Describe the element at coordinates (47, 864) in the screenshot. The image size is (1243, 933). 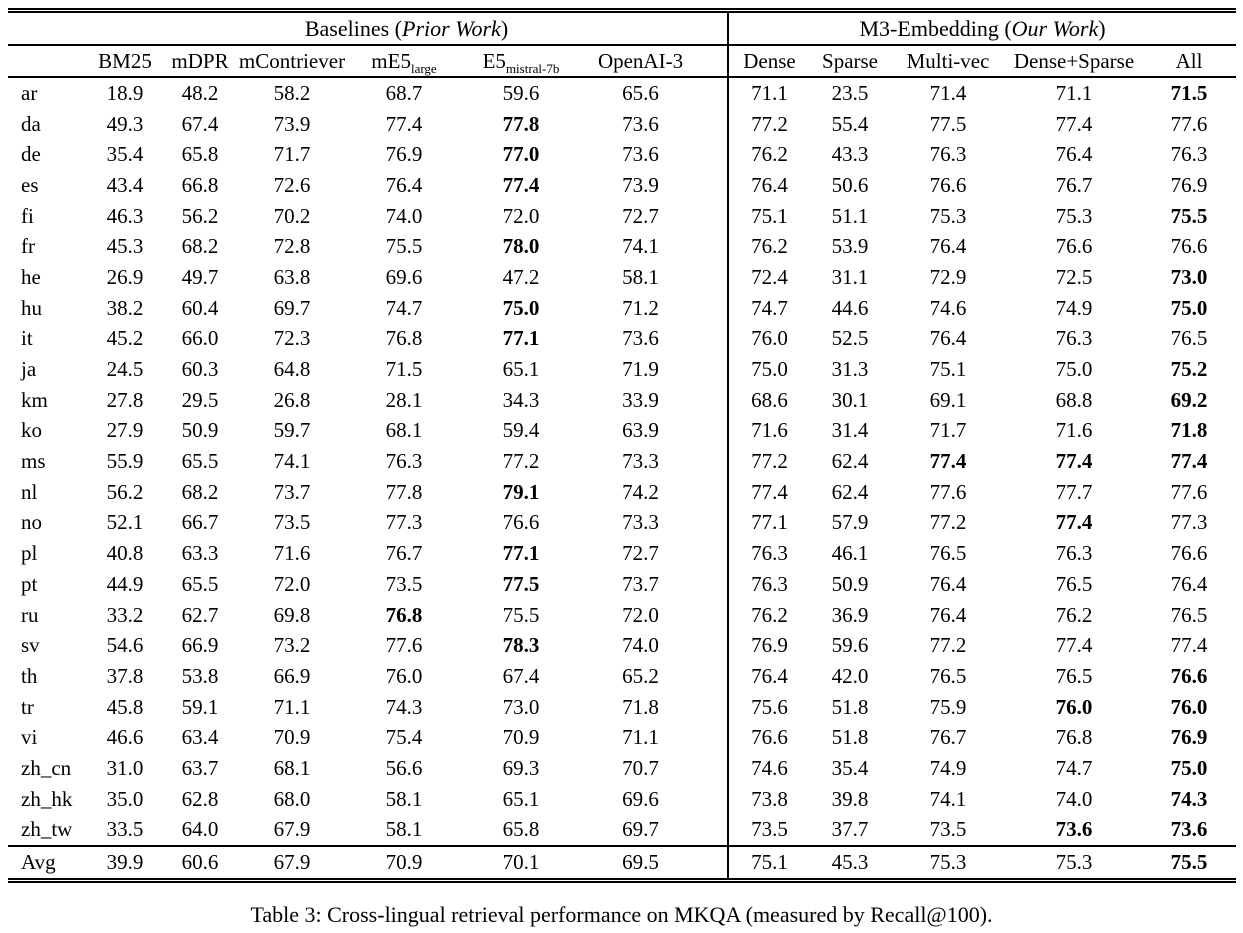
I see `row-label-avg: Avg` at that location.